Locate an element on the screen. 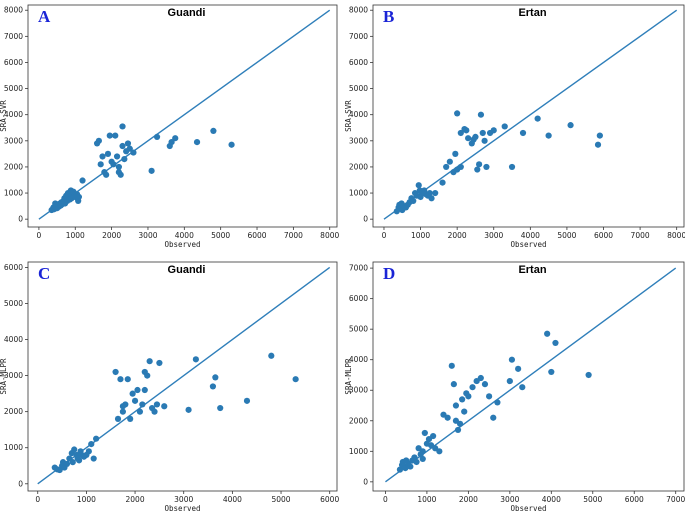 Image resolution: width=685 pixels, height=513 pixels. x-tick-label: 0 is located at coordinates (37, 499).